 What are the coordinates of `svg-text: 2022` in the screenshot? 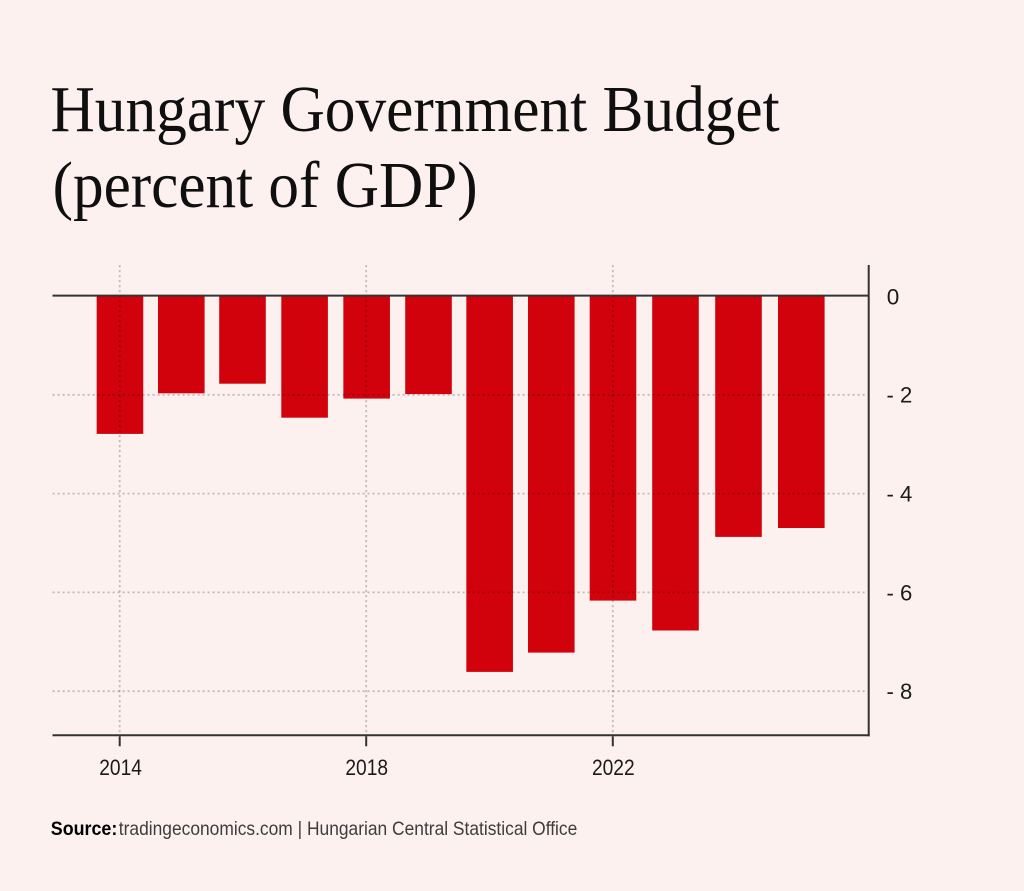 It's located at (613, 767).